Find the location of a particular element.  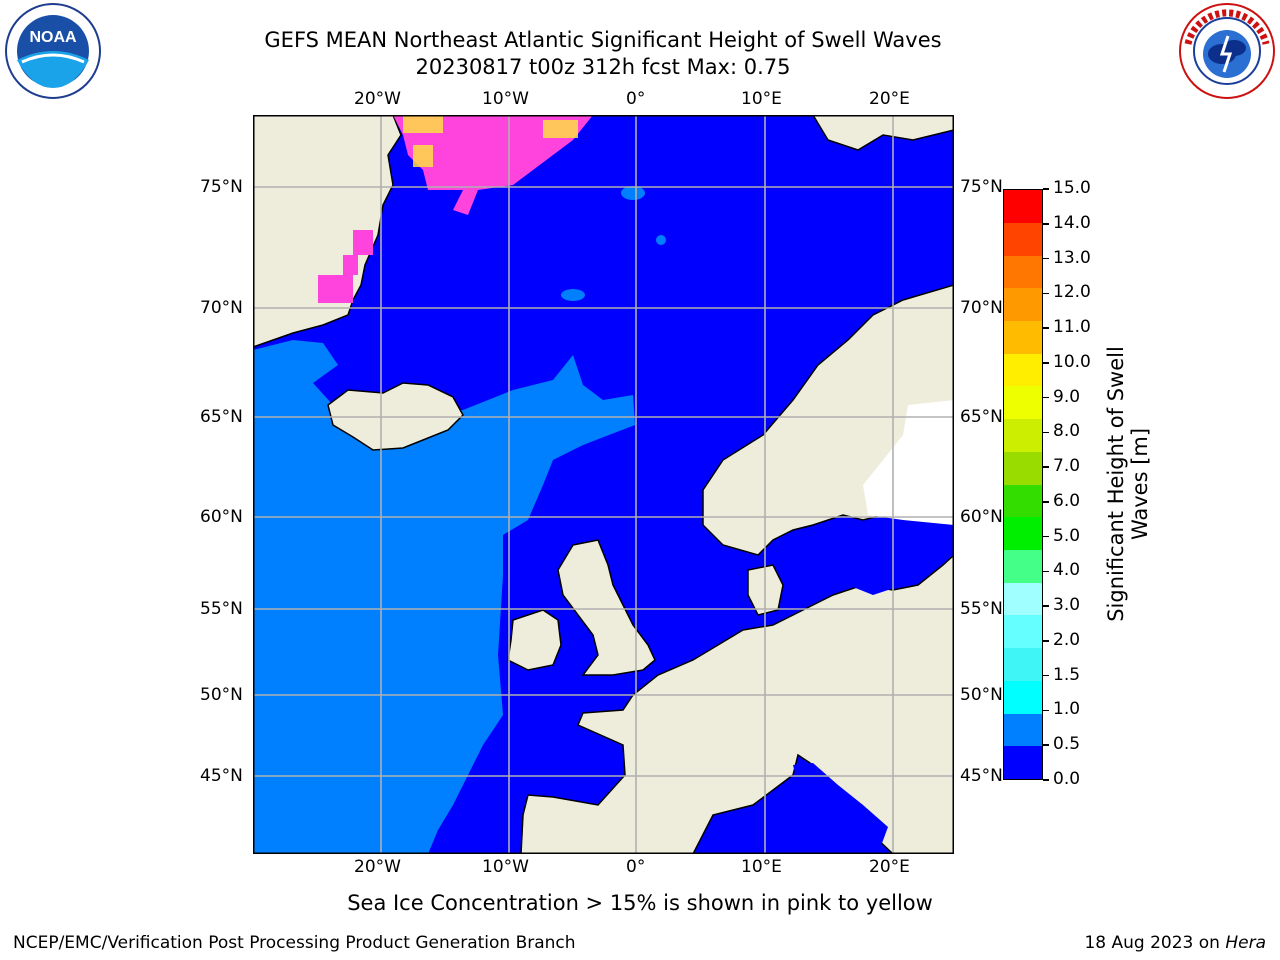

colorbar-tick-label: 4.0 is located at coordinates (1067, 570).